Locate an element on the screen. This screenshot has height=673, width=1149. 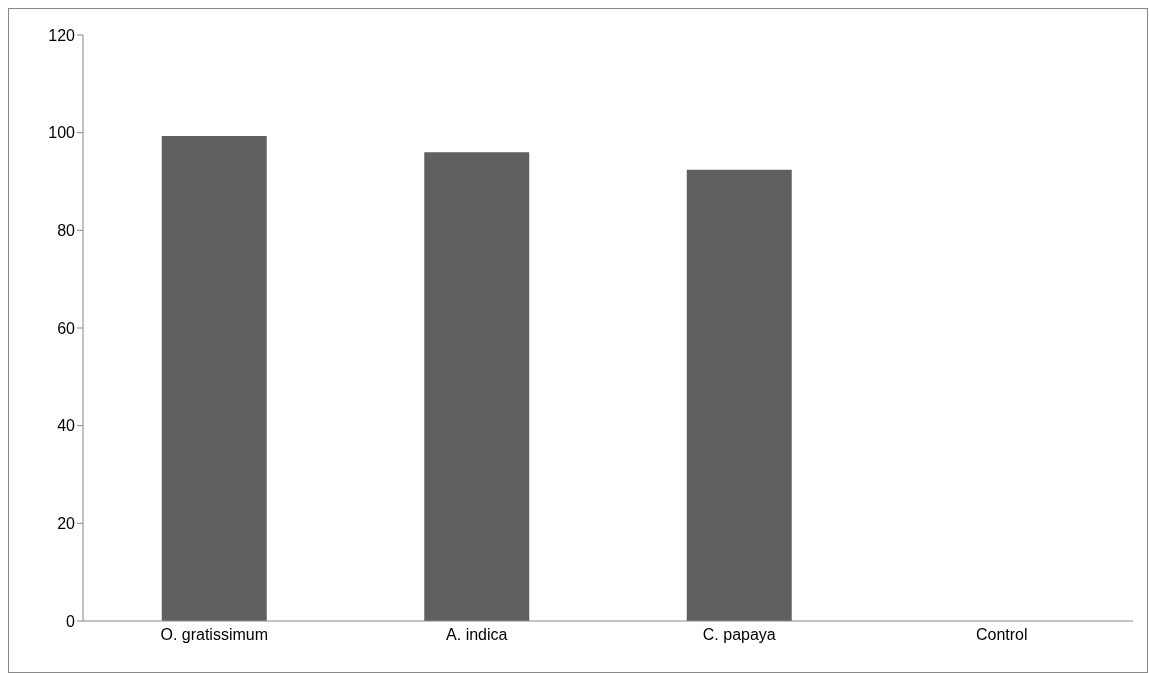
x-tick-label: Control is located at coordinates (1001, 635).